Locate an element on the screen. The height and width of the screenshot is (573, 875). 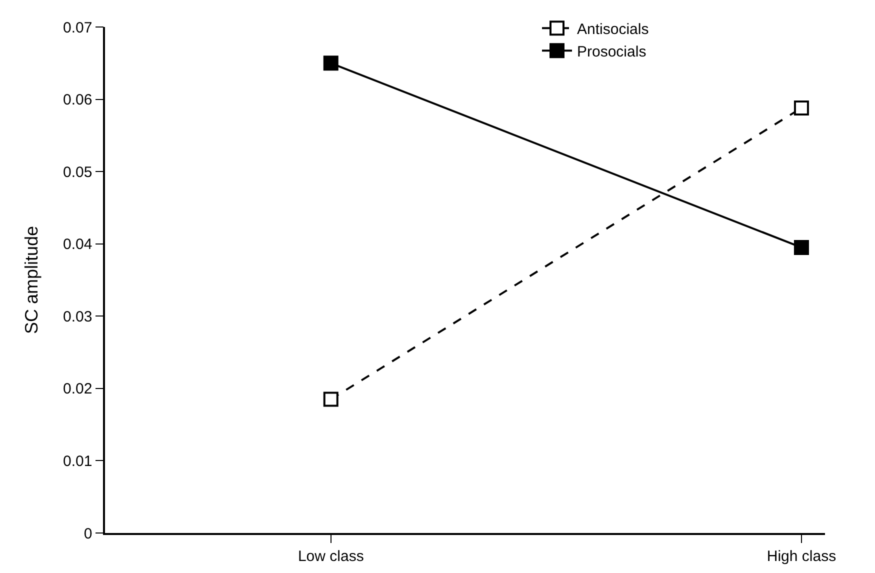
y-tick-label: 0.05 is located at coordinates (77, 172).